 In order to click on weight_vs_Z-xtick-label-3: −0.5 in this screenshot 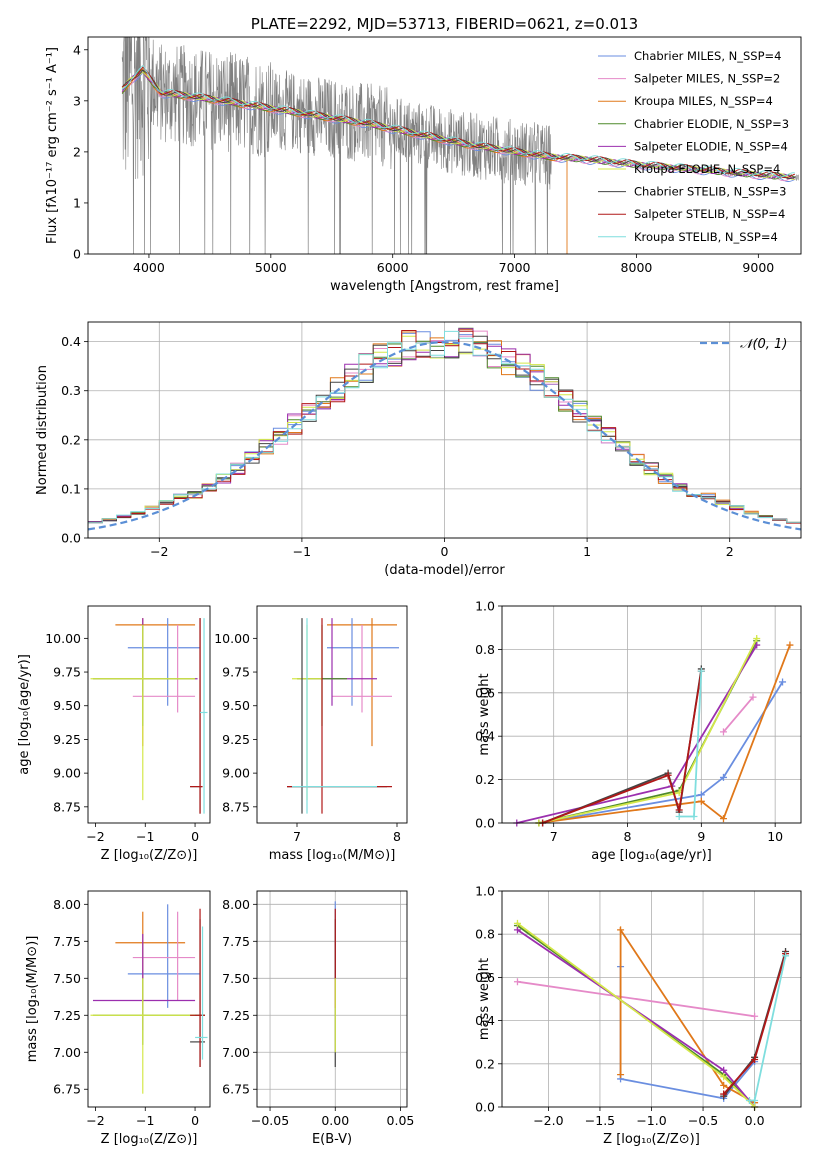, I will do `click(703, 1120)`.